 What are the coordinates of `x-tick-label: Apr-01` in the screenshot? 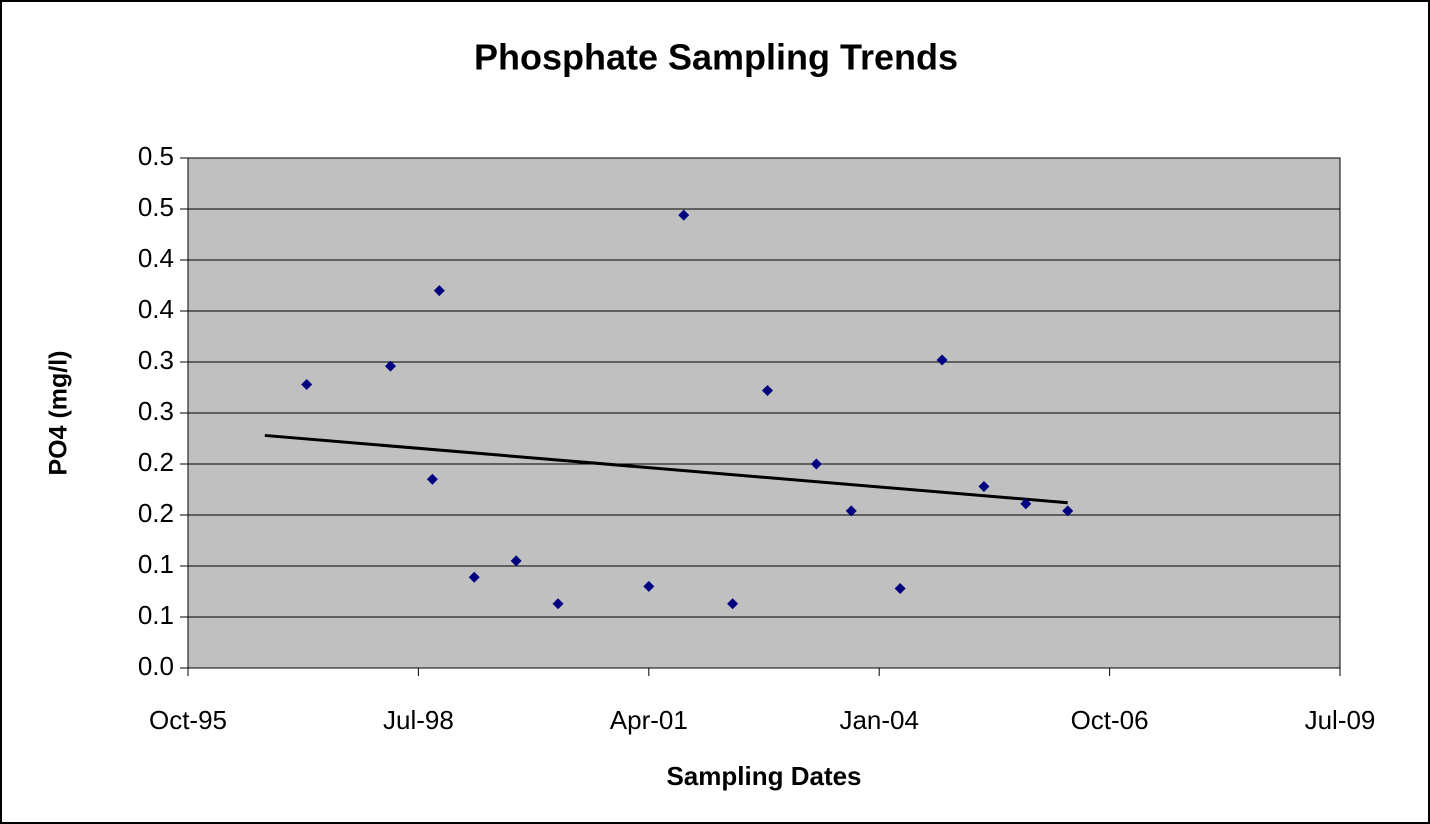 It's located at (649, 720).